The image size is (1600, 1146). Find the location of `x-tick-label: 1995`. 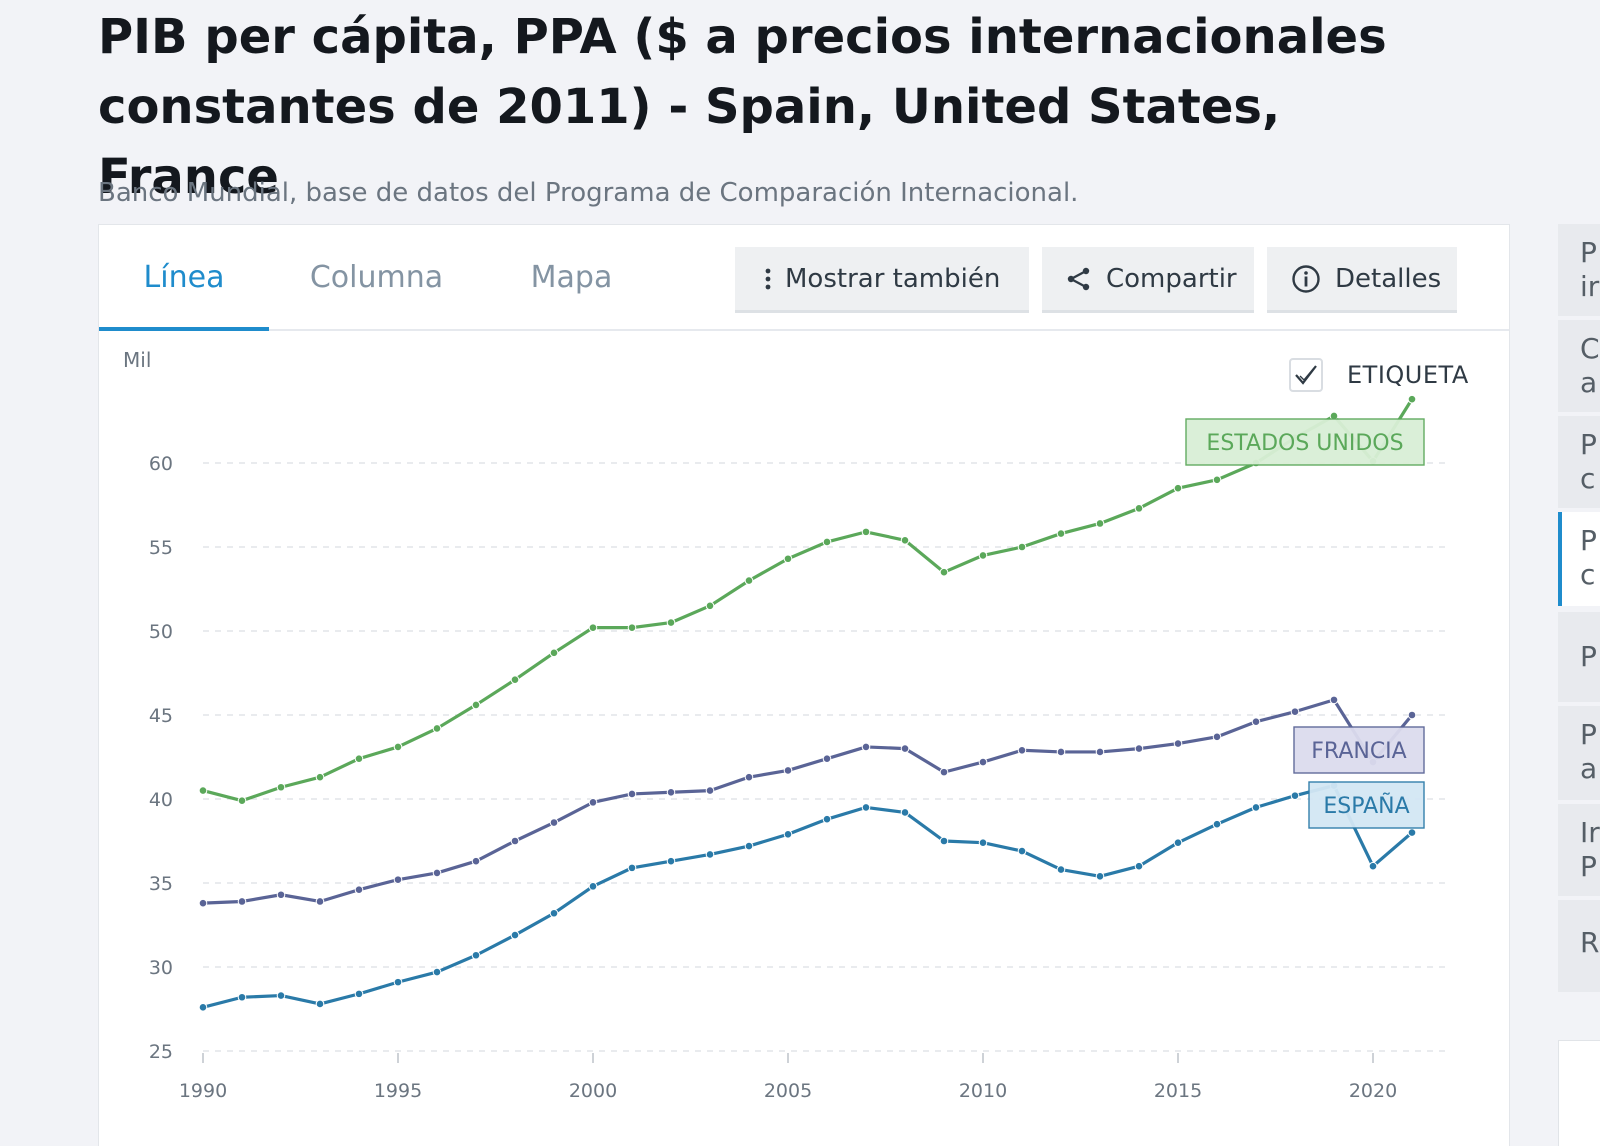

x-tick-label: 1995 is located at coordinates (398, 1091).